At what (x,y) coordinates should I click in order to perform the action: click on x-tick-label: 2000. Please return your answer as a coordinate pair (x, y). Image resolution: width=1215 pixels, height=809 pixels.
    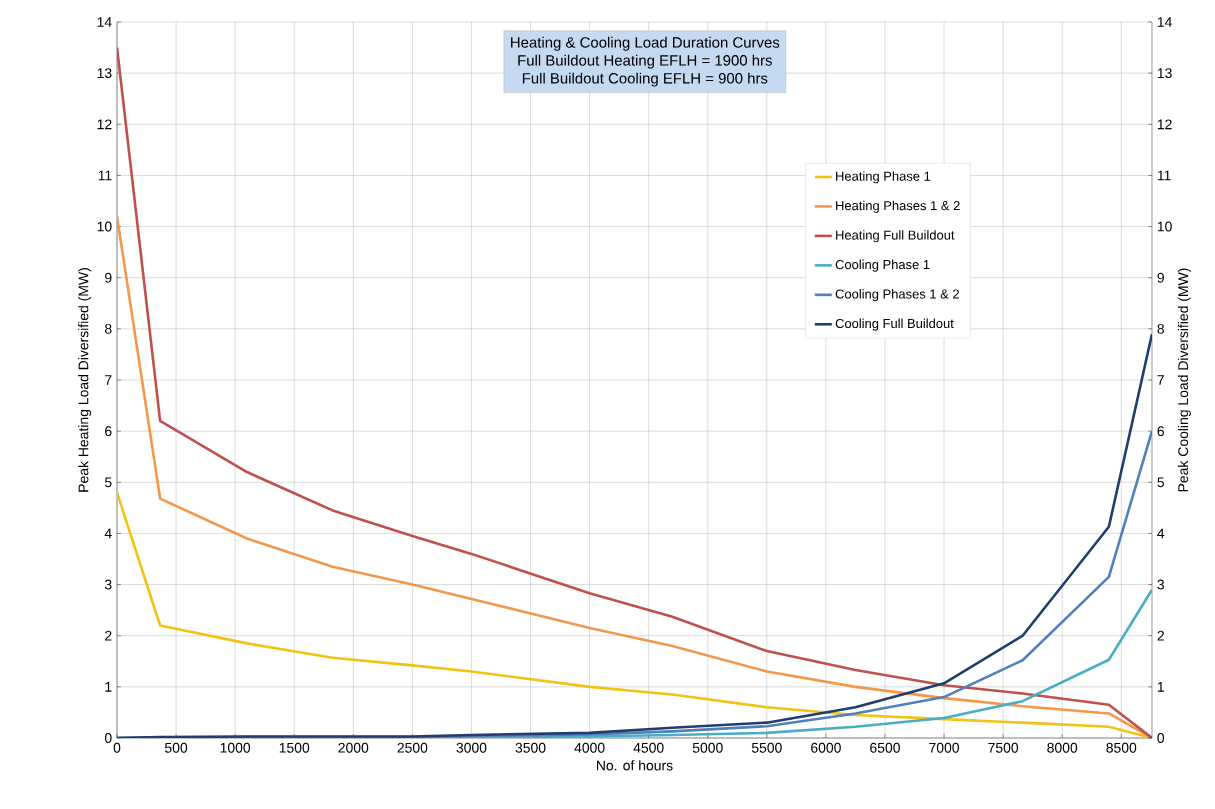
    Looking at the image, I should click on (353, 747).